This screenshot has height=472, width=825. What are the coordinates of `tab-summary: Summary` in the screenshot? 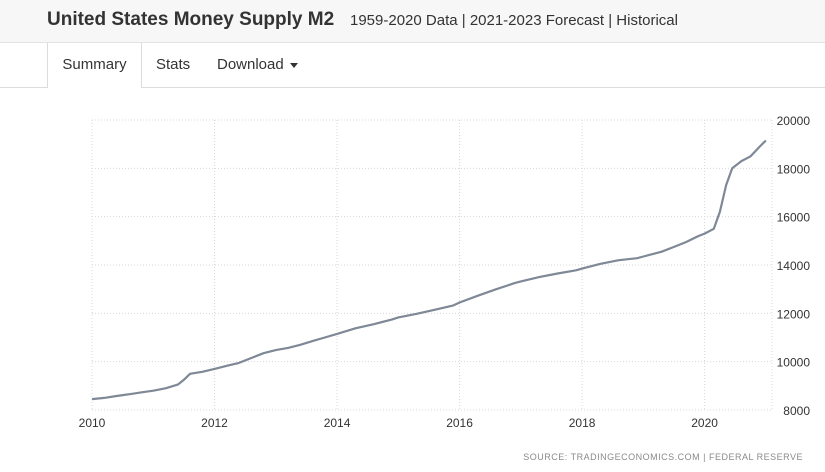 It's located at (94, 65).